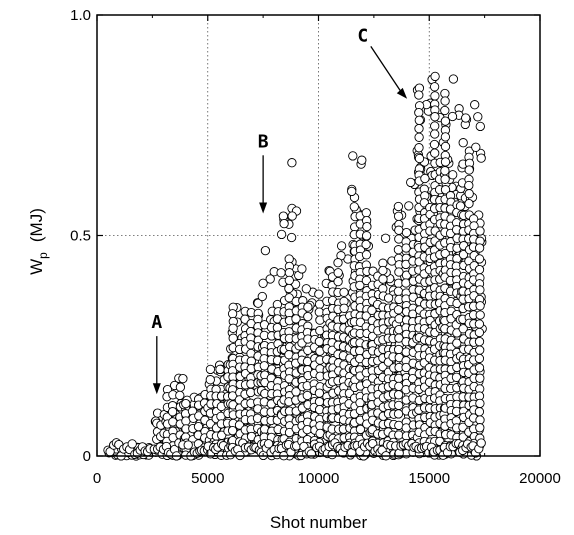 The image size is (574, 535). I want to click on y-axis-label: Wp (MJ), so click(38, 241).